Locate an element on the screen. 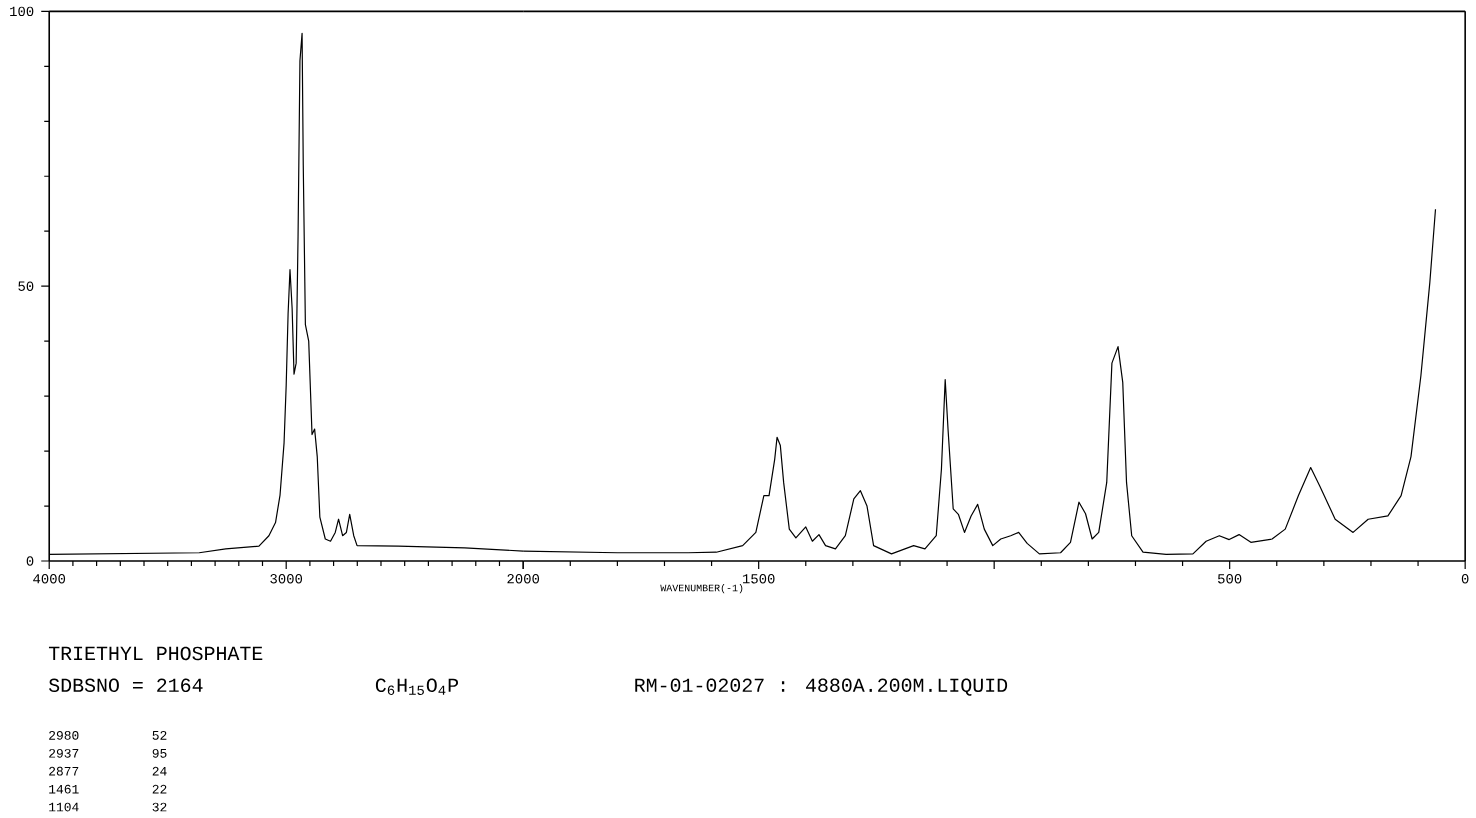 The width and height of the screenshot is (1476, 818). text: RM-01-02027 : 4880A.200M.LIQUID is located at coordinates (821, 687).